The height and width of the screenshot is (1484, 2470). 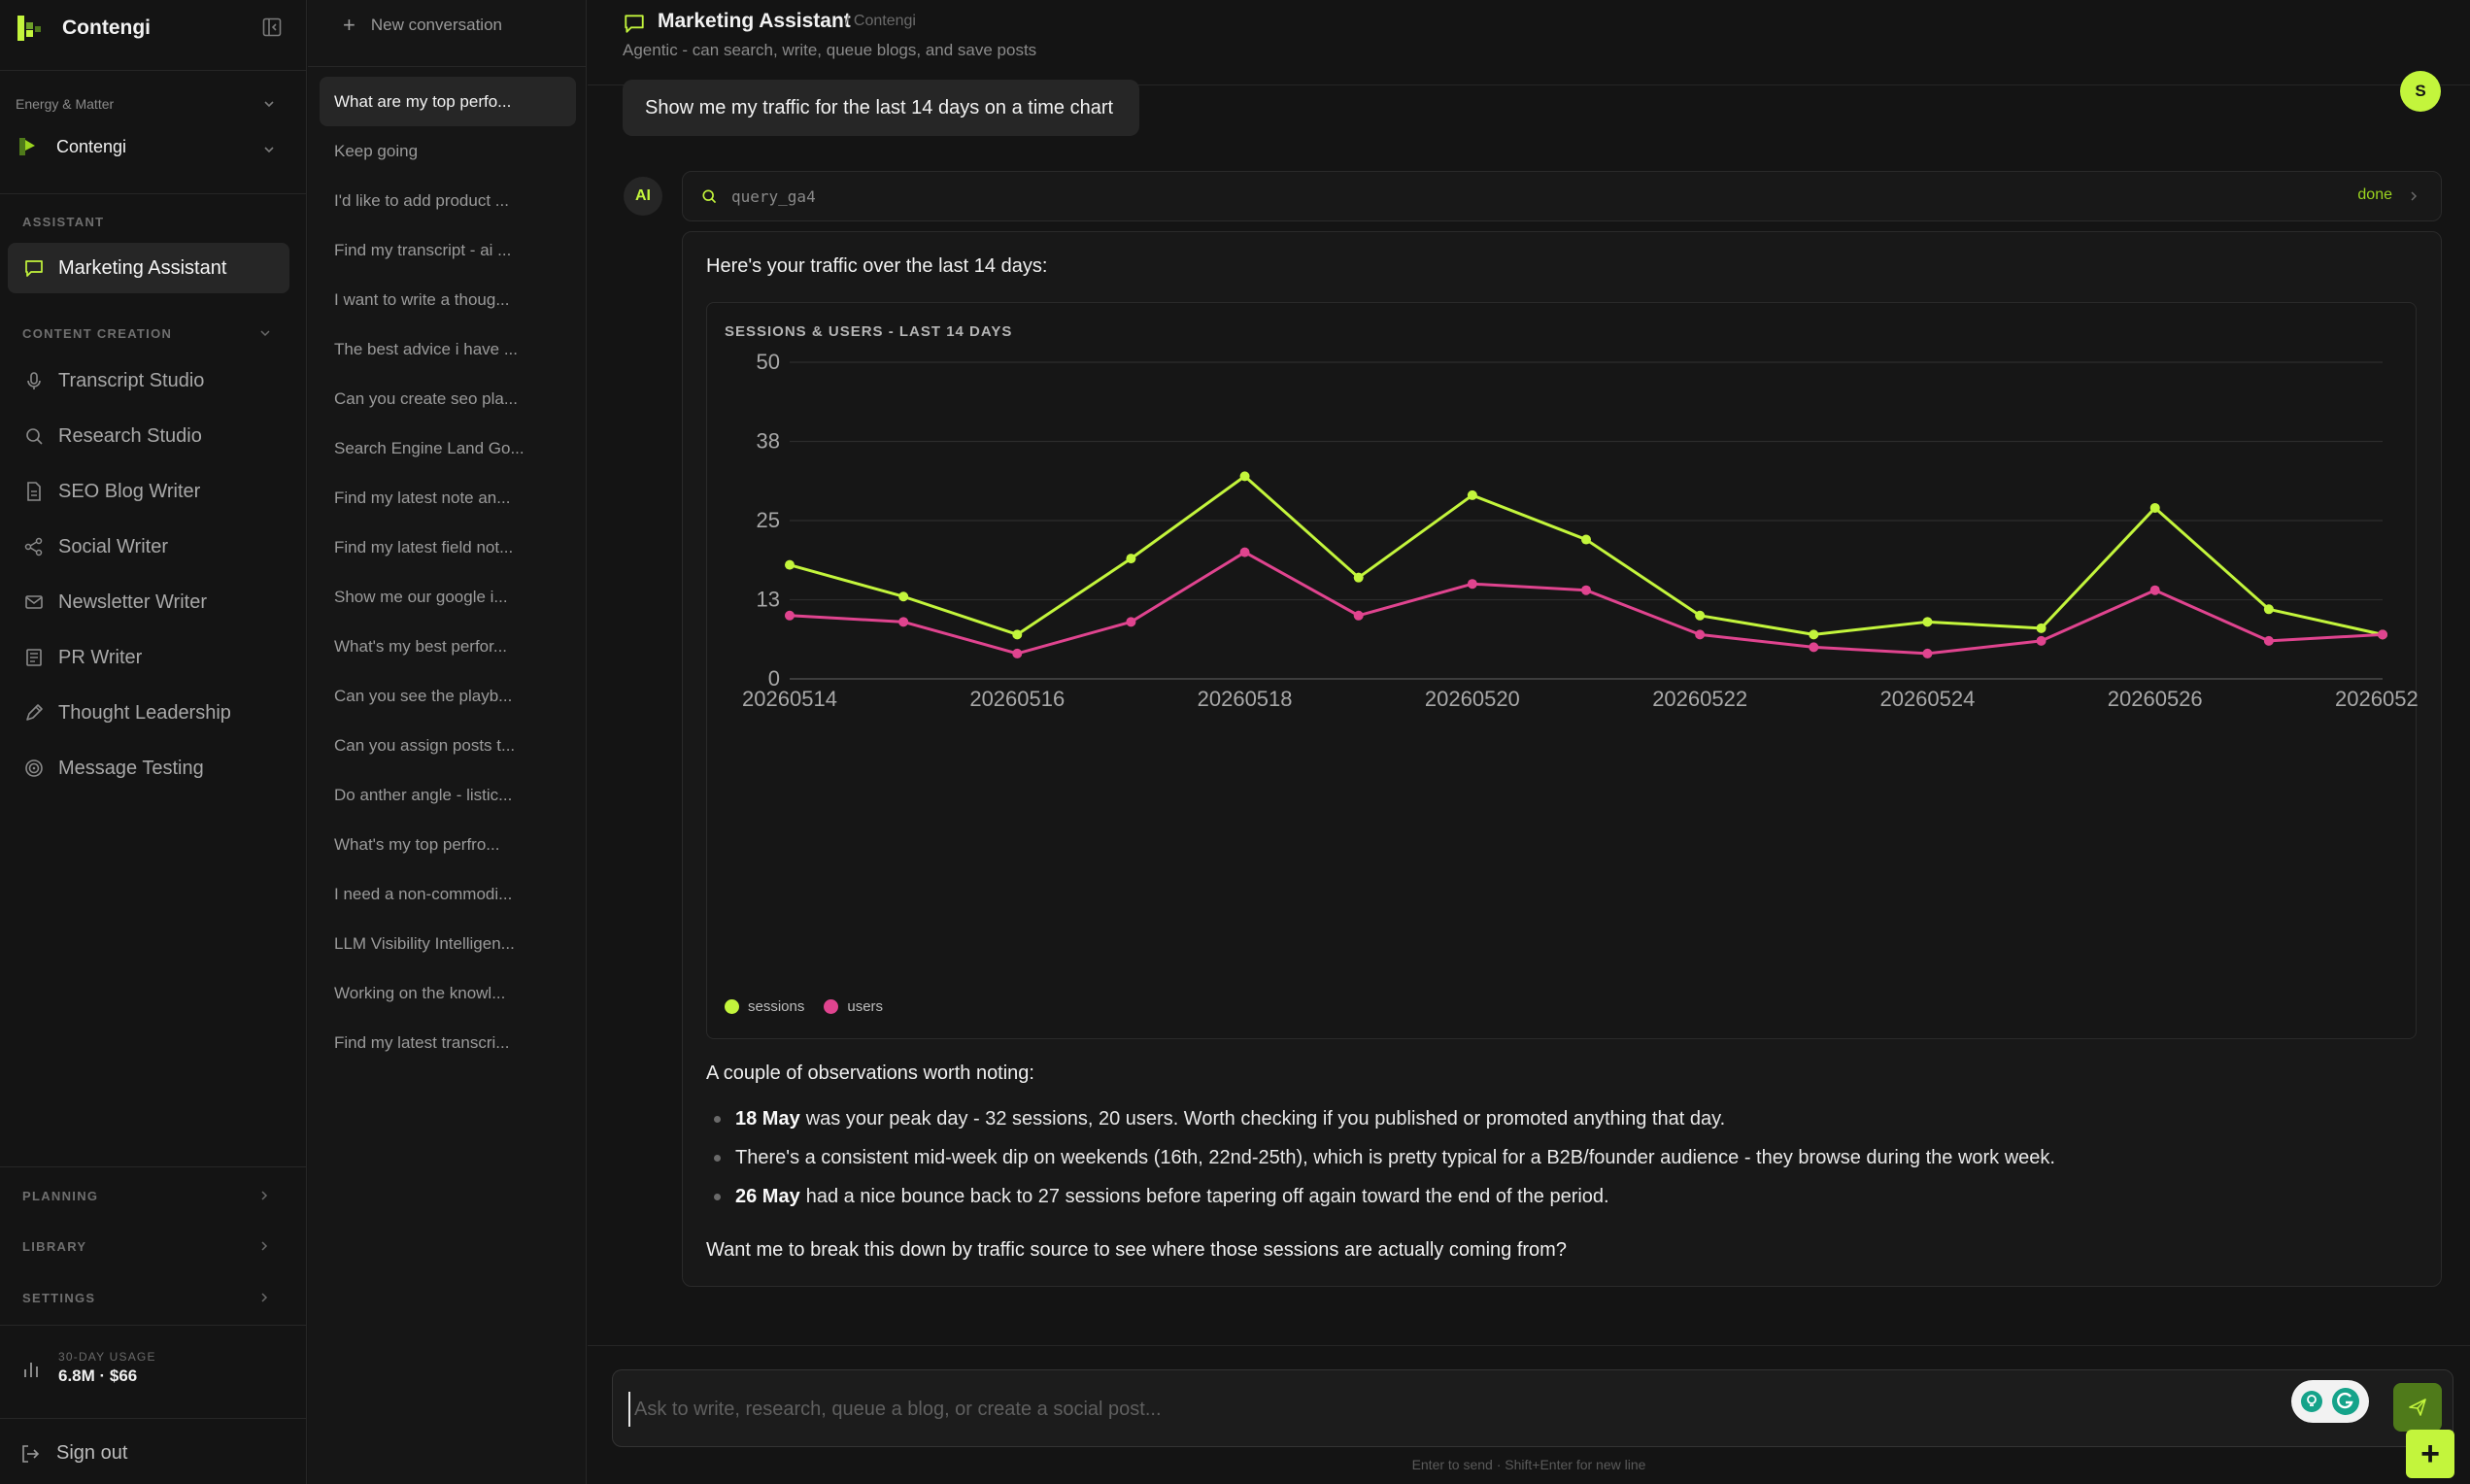 What do you see at coordinates (377, 150) in the screenshot?
I see `conversation-item: Keep going` at bounding box center [377, 150].